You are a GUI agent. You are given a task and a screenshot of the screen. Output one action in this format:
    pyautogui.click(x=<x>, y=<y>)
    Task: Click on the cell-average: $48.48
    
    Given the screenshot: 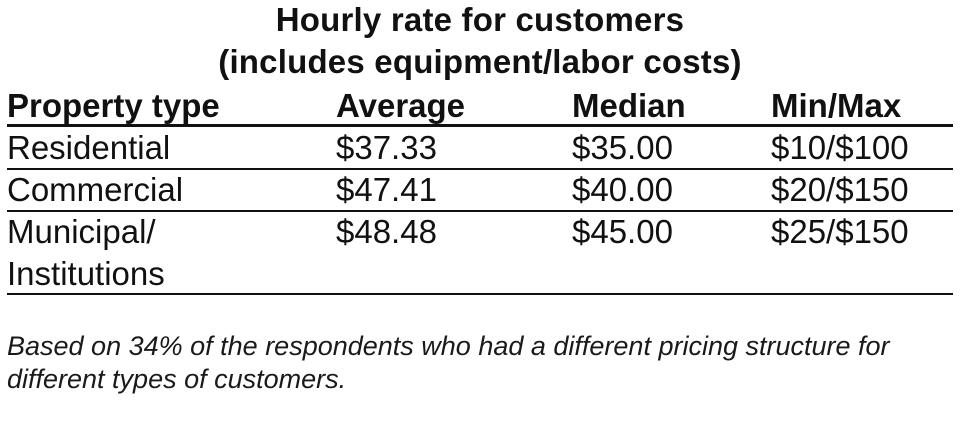 What is the action you would take?
    pyautogui.click(x=386, y=231)
    